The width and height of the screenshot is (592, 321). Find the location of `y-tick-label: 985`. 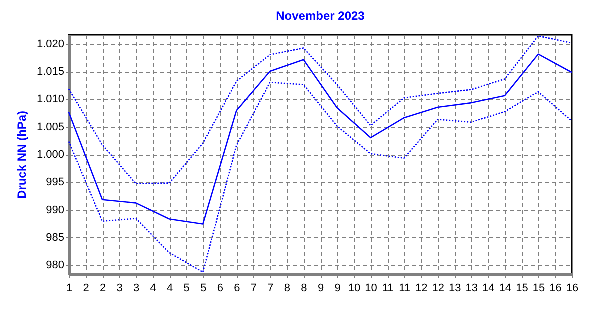

y-tick-label: 985 is located at coordinates (55, 238).